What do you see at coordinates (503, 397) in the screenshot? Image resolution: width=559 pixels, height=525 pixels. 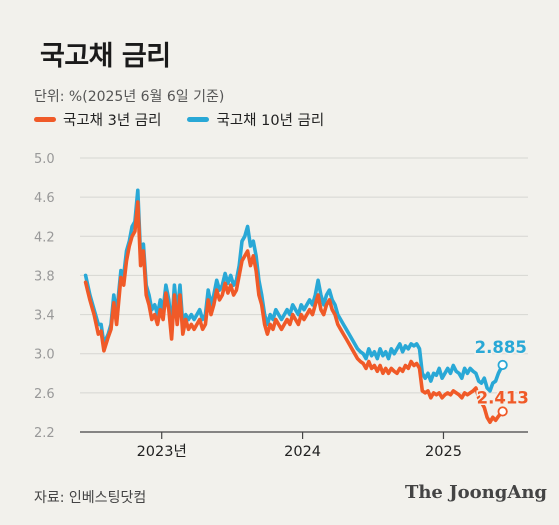 I see `end-value-label-3y: 2.413` at bounding box center [503, 397].